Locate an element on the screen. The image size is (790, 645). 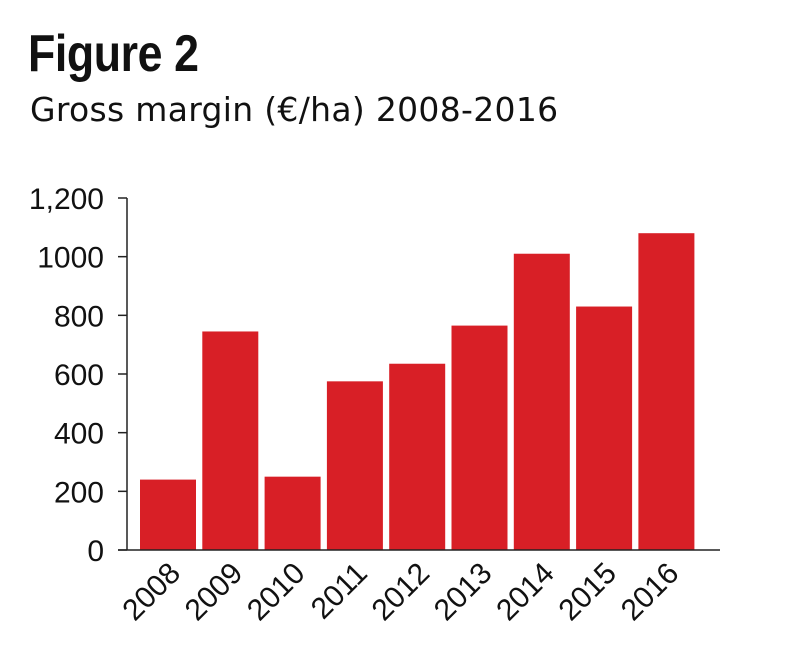
bar-2011 is located at coordinates (354, 465).